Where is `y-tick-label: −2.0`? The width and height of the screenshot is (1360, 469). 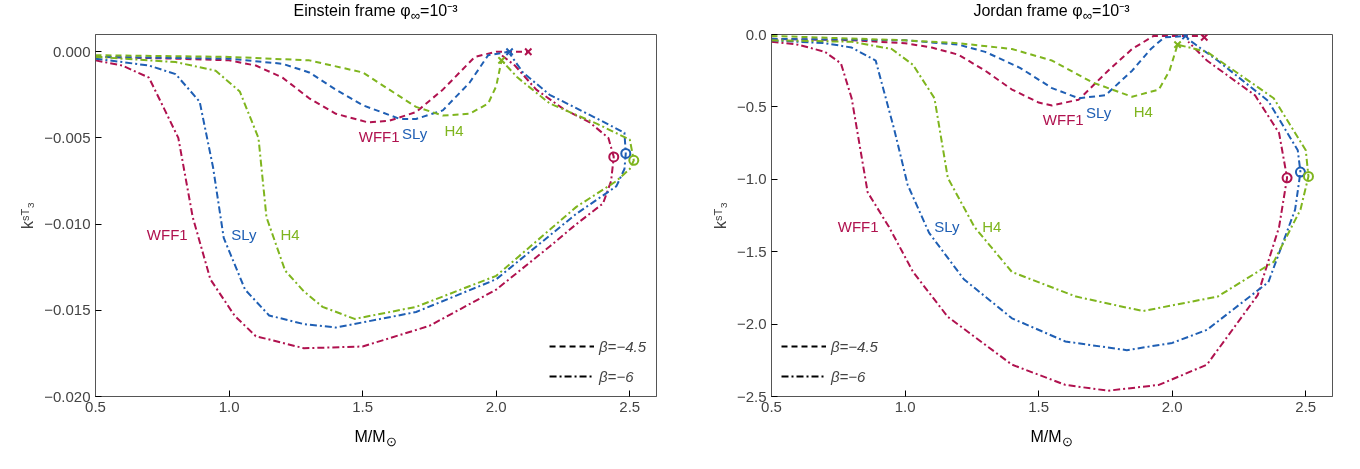
y-tick-label: −2.0 is located at coordinates (751, 324).